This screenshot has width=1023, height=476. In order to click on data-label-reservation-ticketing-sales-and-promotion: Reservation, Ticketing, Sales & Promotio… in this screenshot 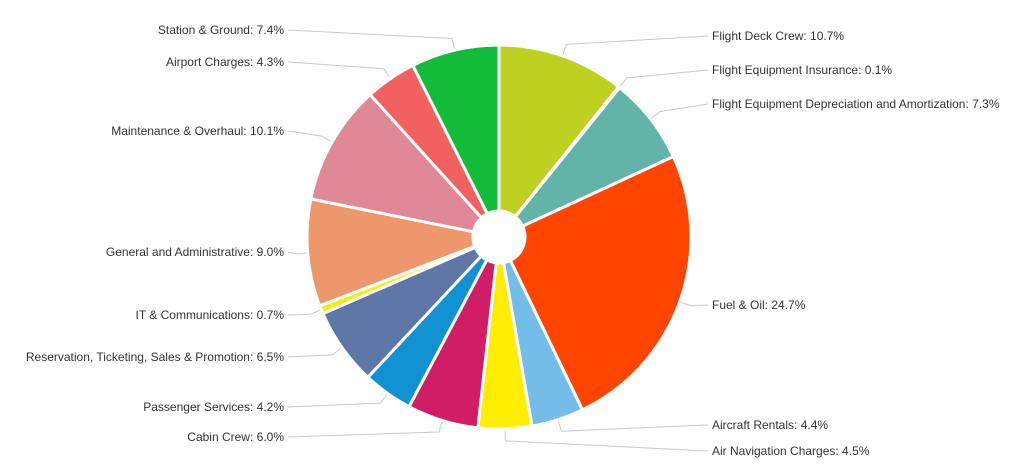, I will do `click(155, 357)`.